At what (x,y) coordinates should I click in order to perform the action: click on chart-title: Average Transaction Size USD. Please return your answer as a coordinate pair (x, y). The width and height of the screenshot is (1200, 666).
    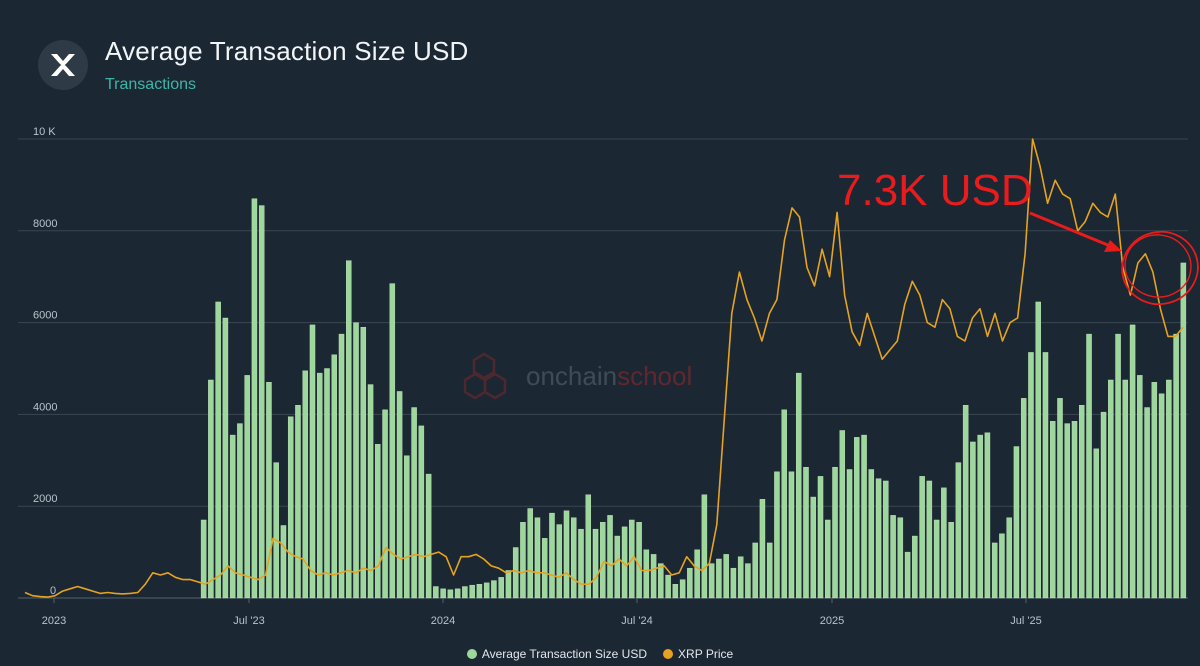
    Looking at the image, I should click on (287, 51).